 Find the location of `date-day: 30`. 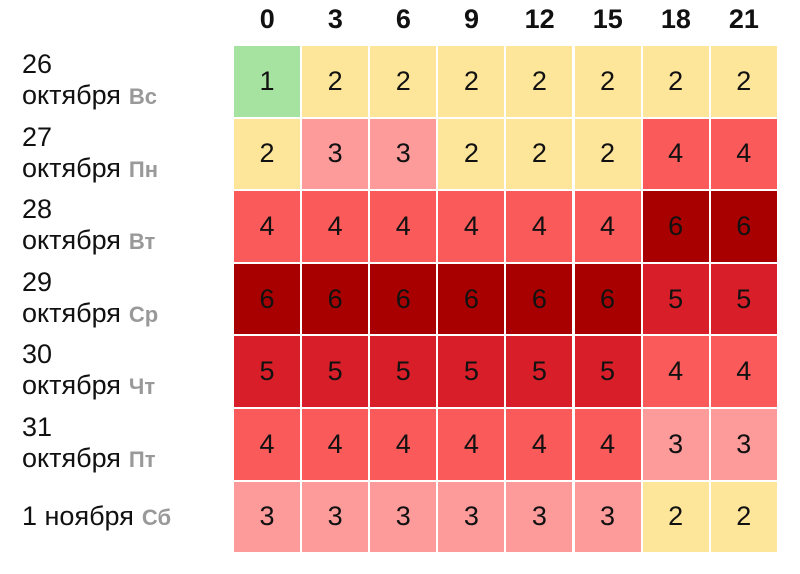

date-day: 30 is located at coordinates (37, 354).